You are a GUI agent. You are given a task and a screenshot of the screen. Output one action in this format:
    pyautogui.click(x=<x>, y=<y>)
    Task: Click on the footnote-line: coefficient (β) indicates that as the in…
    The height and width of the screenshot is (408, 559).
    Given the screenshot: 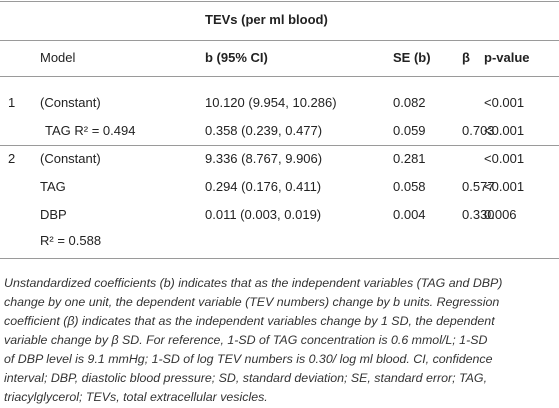 What is the action you would take?
    pyautogui.click(x=249, y=321)
    